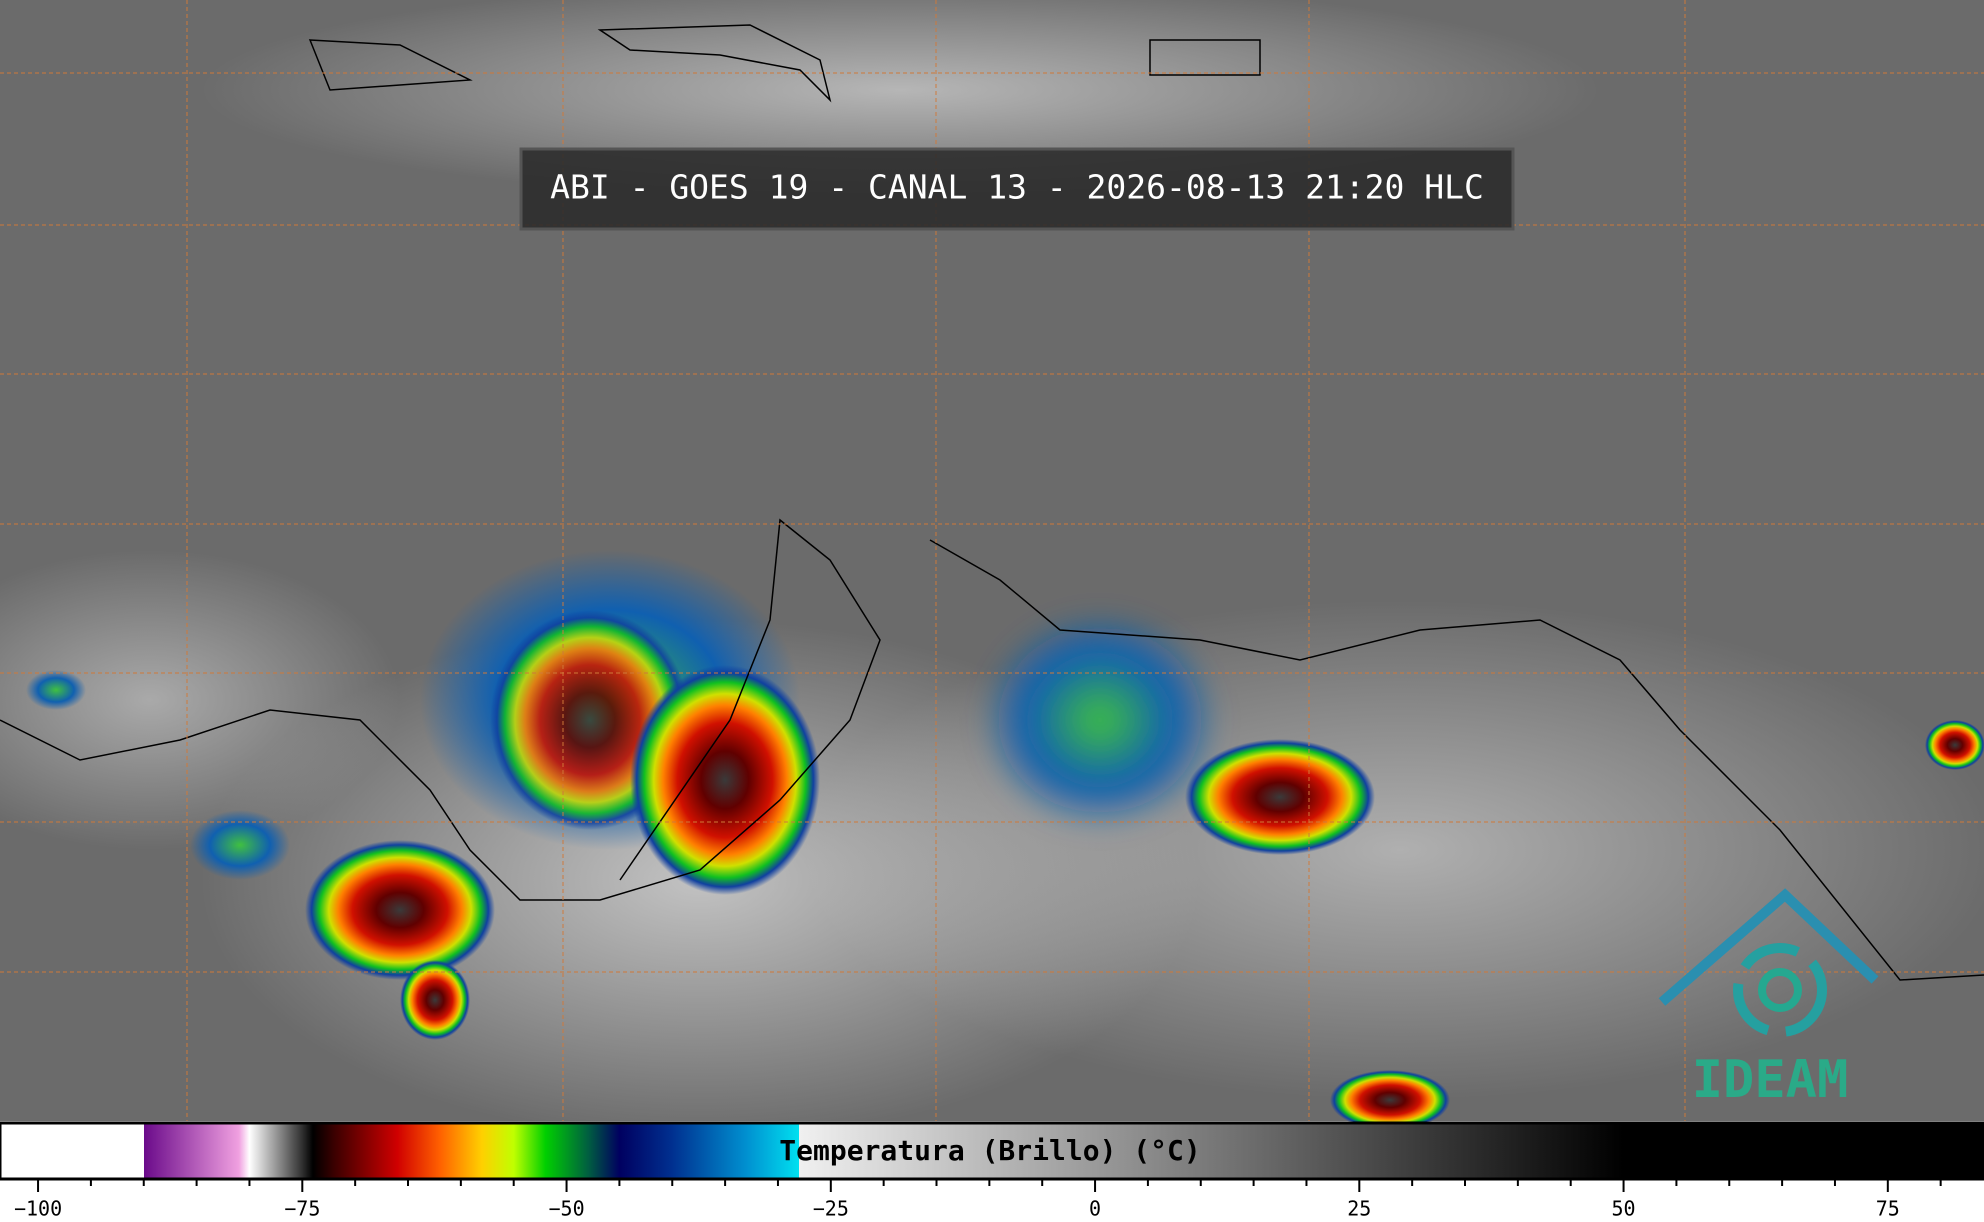  I want to click on tick-label: 0, so click(1095, 1209).